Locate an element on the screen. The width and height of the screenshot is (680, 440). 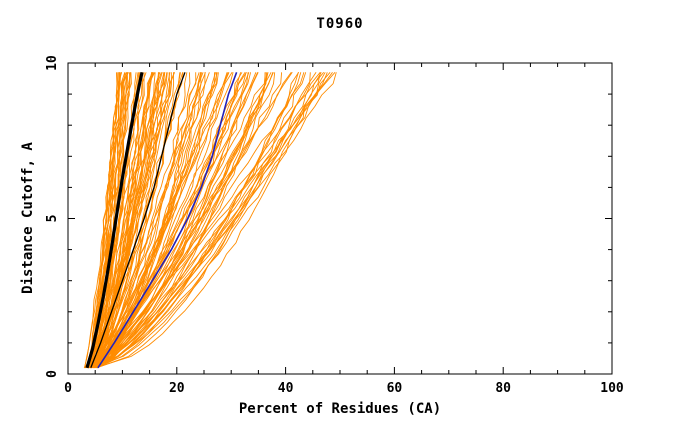
model-thick-black is located at coordinates (114, 220).